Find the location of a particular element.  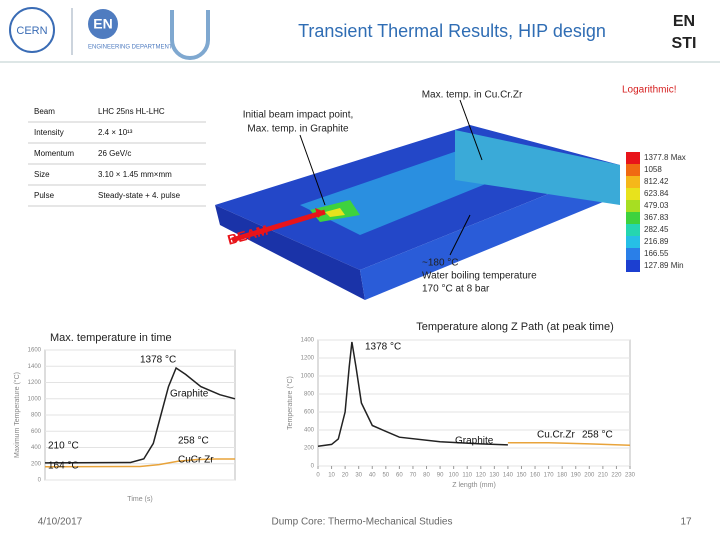

annotation: 164 °C is located at coordinates (63, 466).